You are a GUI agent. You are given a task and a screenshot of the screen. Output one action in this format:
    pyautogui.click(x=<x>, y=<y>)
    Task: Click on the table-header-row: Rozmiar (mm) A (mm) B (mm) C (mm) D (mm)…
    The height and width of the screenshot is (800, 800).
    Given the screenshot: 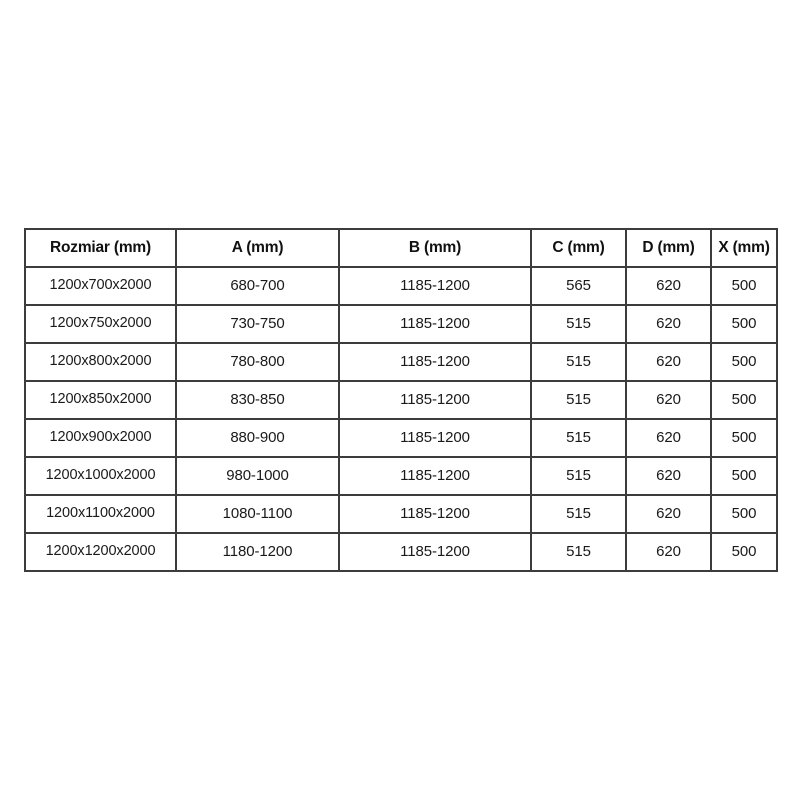 What is the action you would take?
    pyautogui.click(x=401, y=248)
    